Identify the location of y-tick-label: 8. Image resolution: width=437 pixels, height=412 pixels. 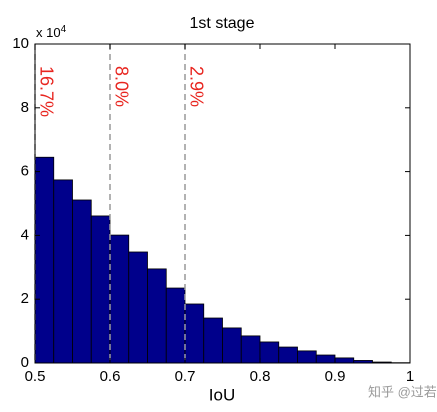
(25, 107).